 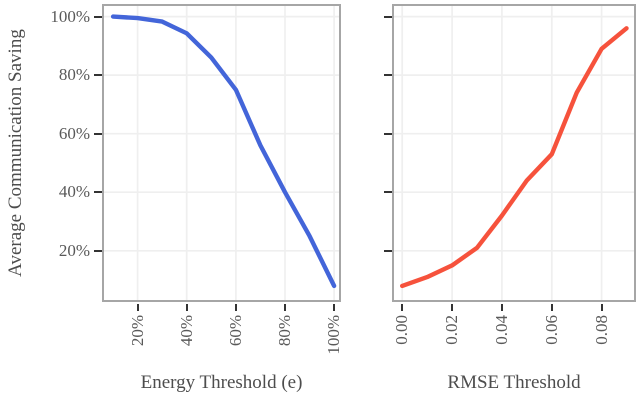 I want to click on y-tick-label: 100%, so click(x=70, y=16).